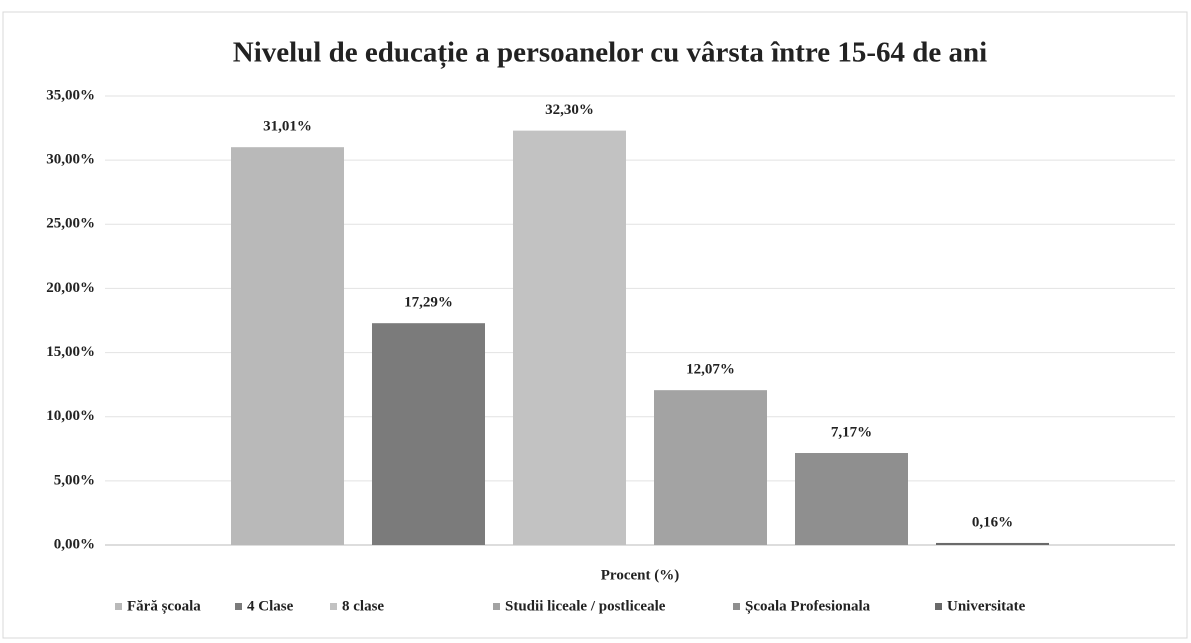 This screenshot has width=1191, height=643. I want to click on data-label: 7,17%, so click(851, 432).